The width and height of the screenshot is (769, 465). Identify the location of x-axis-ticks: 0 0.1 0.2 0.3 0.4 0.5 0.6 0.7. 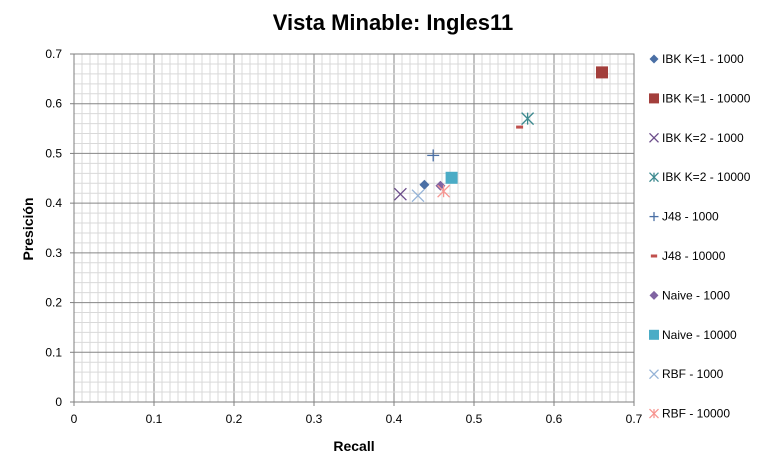
(357, 414).